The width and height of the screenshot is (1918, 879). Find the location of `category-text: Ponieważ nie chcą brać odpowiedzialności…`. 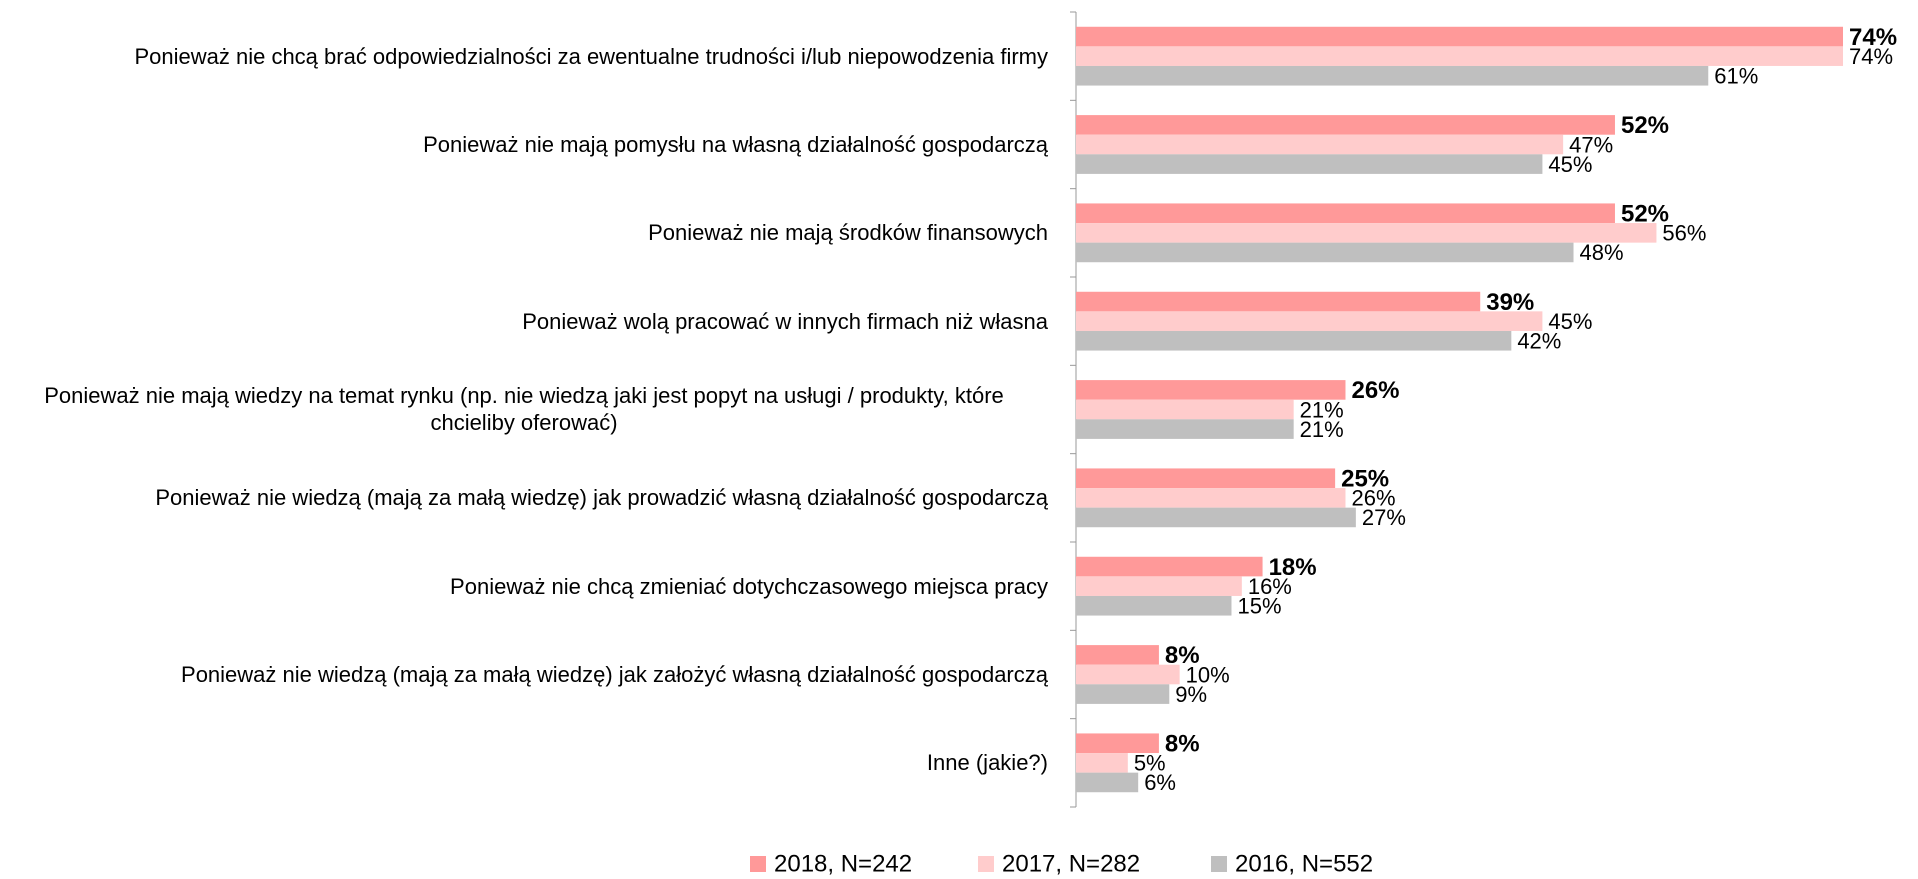

category-text: Ponieważ nie chcą brać odpowiedzialności… is located at coordinates (591, 56).